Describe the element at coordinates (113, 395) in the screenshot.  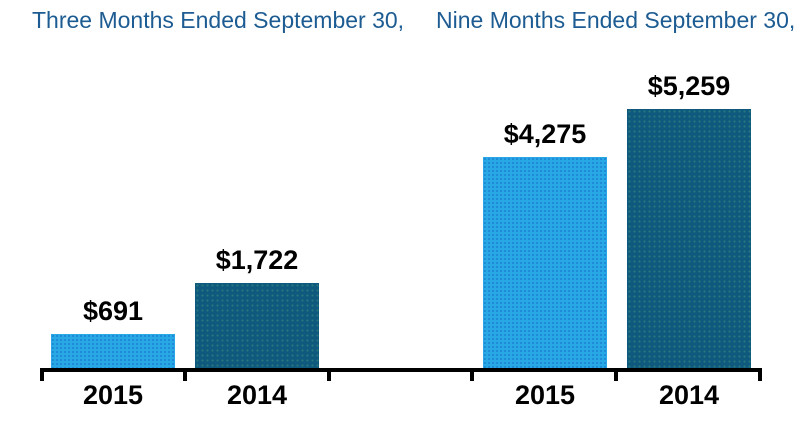
I see `x-axis-label-3mo-2015: 2015` at that location.